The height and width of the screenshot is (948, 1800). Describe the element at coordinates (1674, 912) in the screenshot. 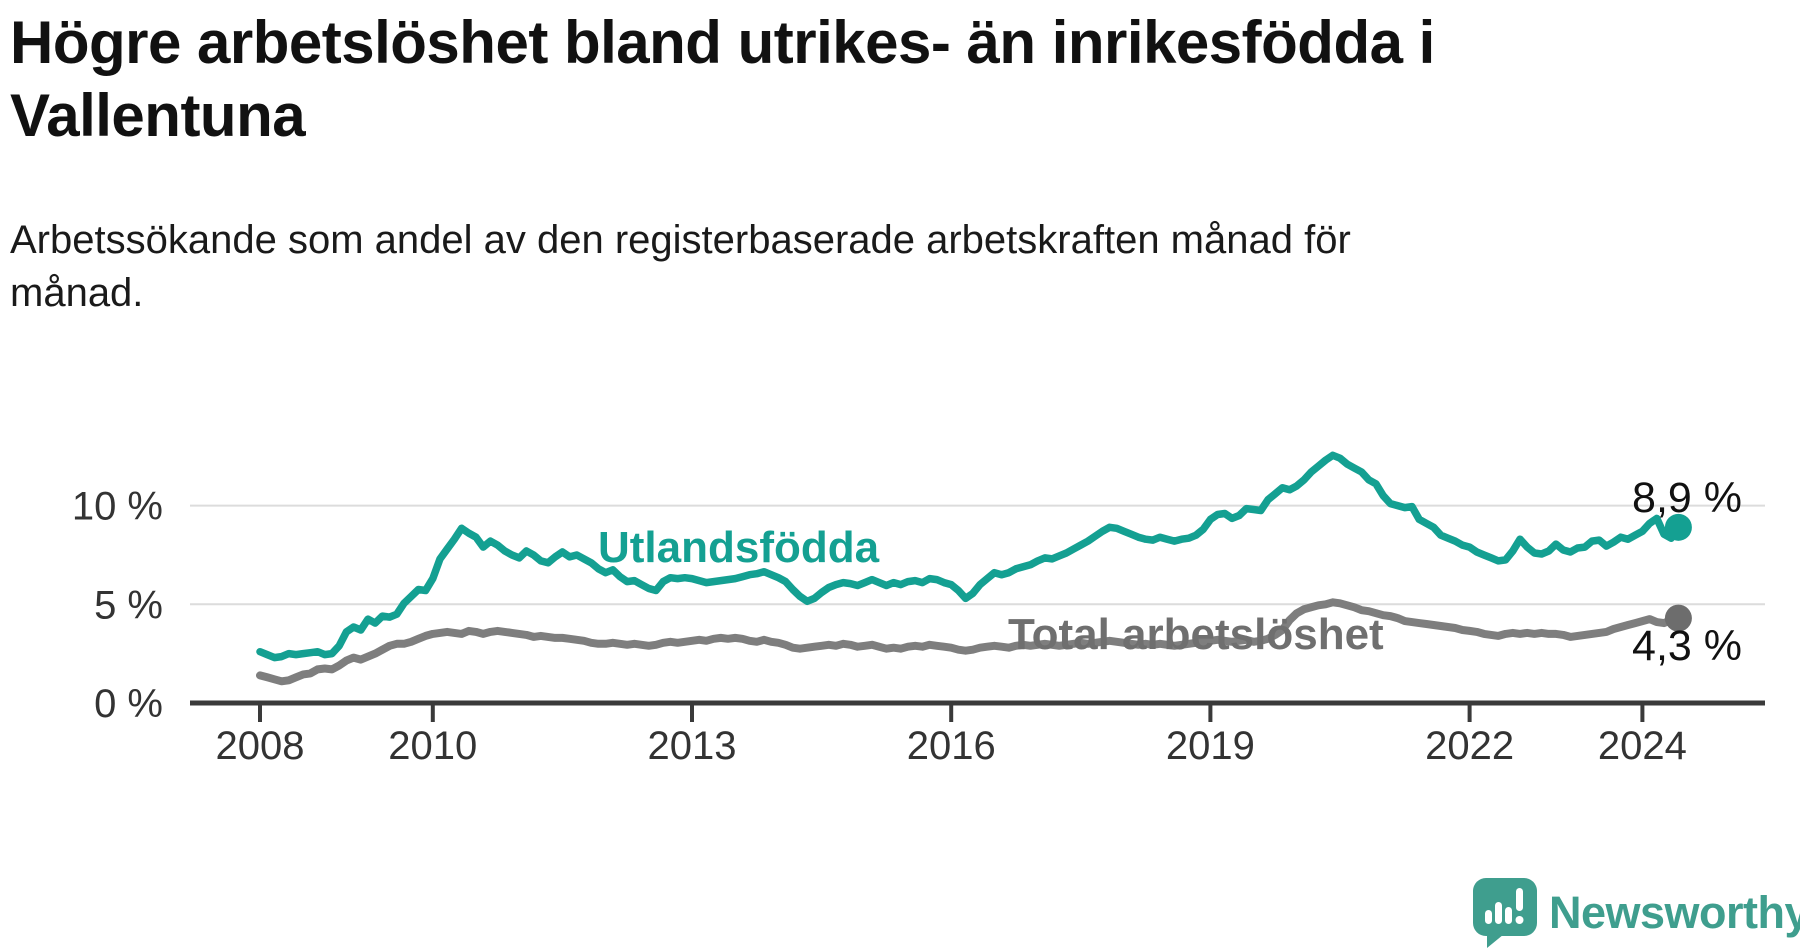

I see `newsworthy-logo-text: Newsworthy` at that location.